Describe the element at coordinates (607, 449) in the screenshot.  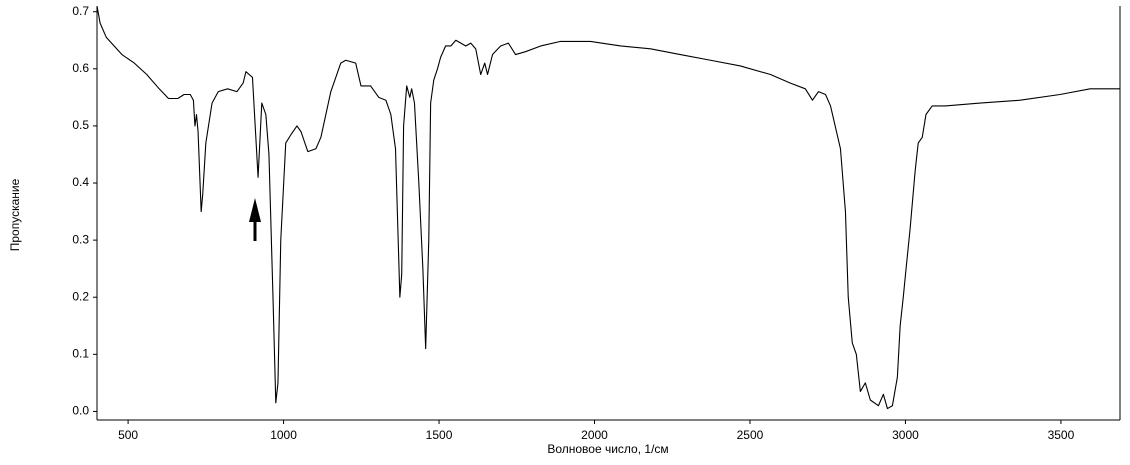
I see `x-axis-label: Волновое число, 1/см` at that location.